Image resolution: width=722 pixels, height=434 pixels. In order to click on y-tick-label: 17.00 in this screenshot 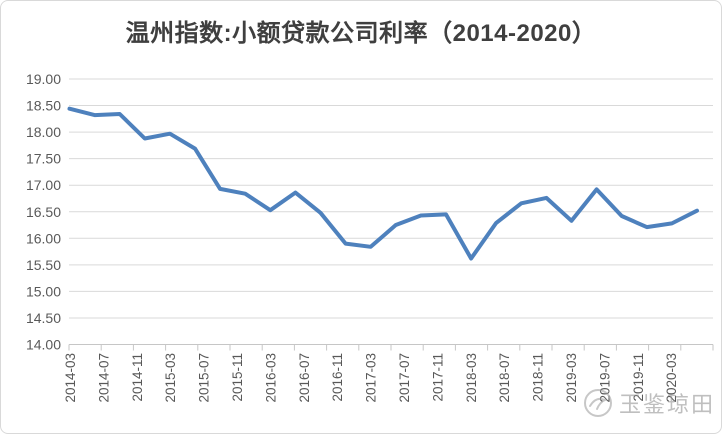, I will do `click(43, 185)`.